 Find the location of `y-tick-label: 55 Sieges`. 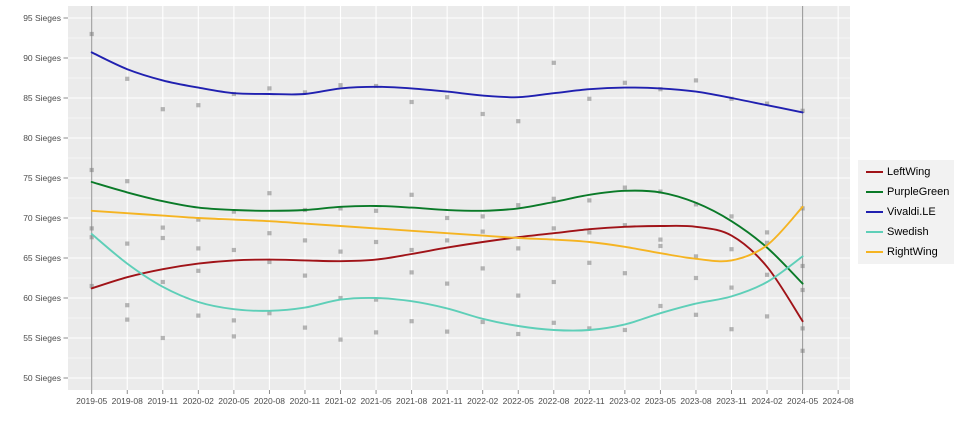

y-tick-label: 55 Sieges is located at coordinates (42, 338).